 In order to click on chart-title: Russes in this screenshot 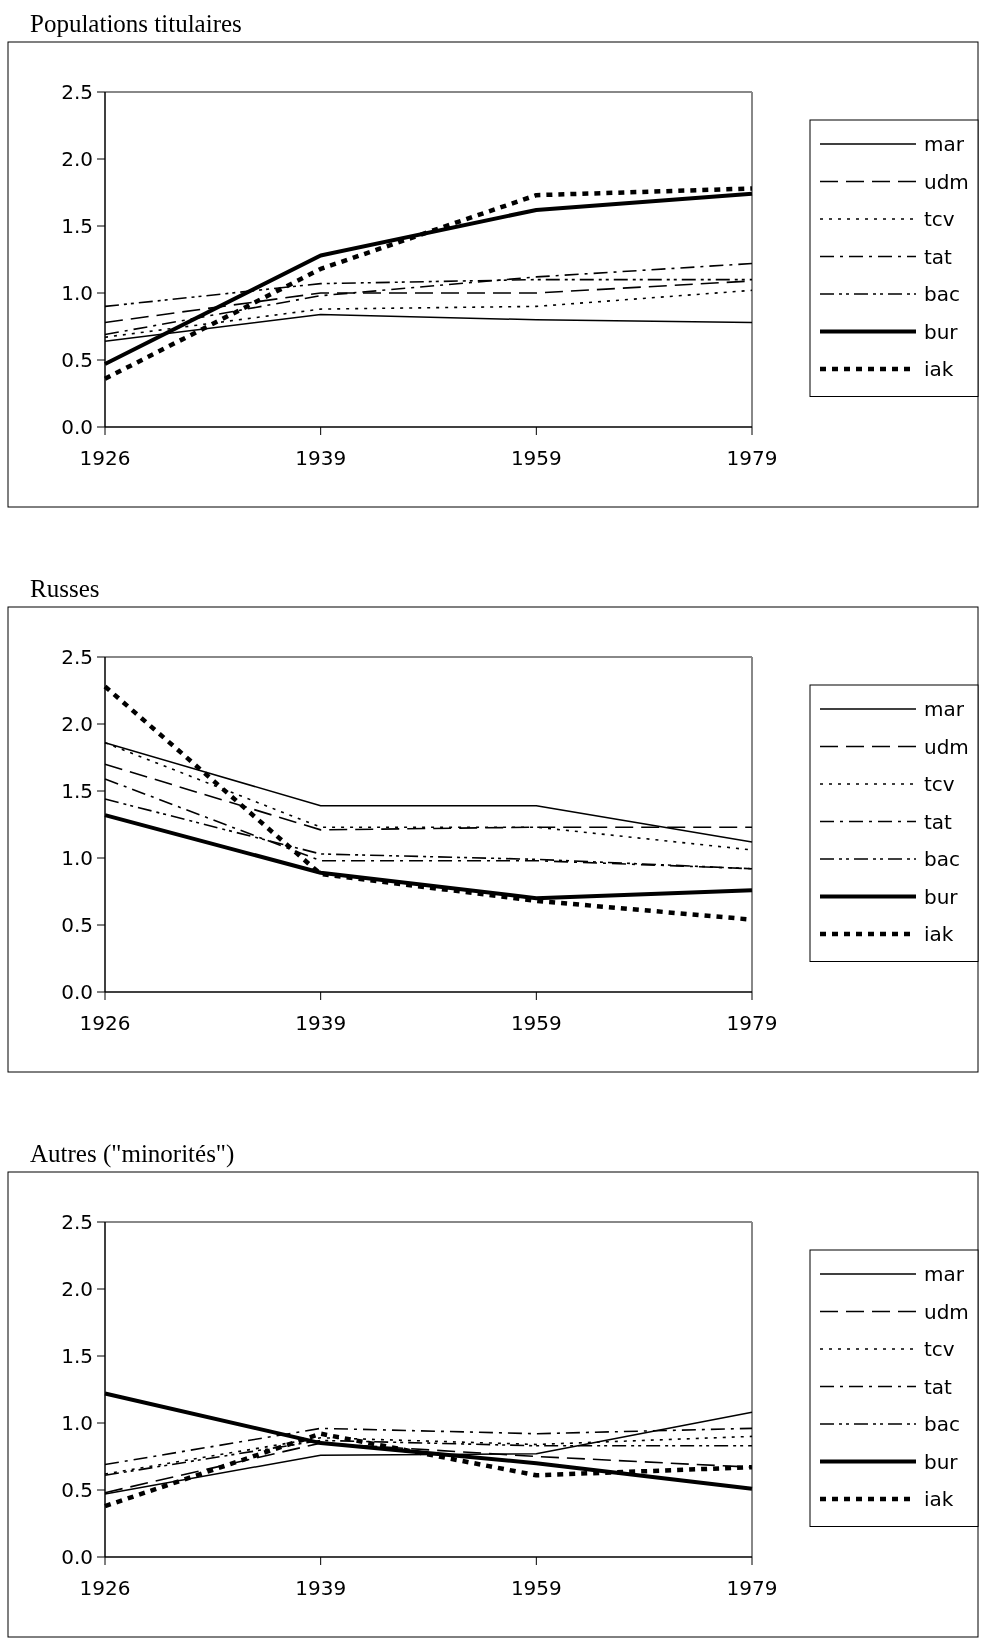, I will do `click(65, 588)`.